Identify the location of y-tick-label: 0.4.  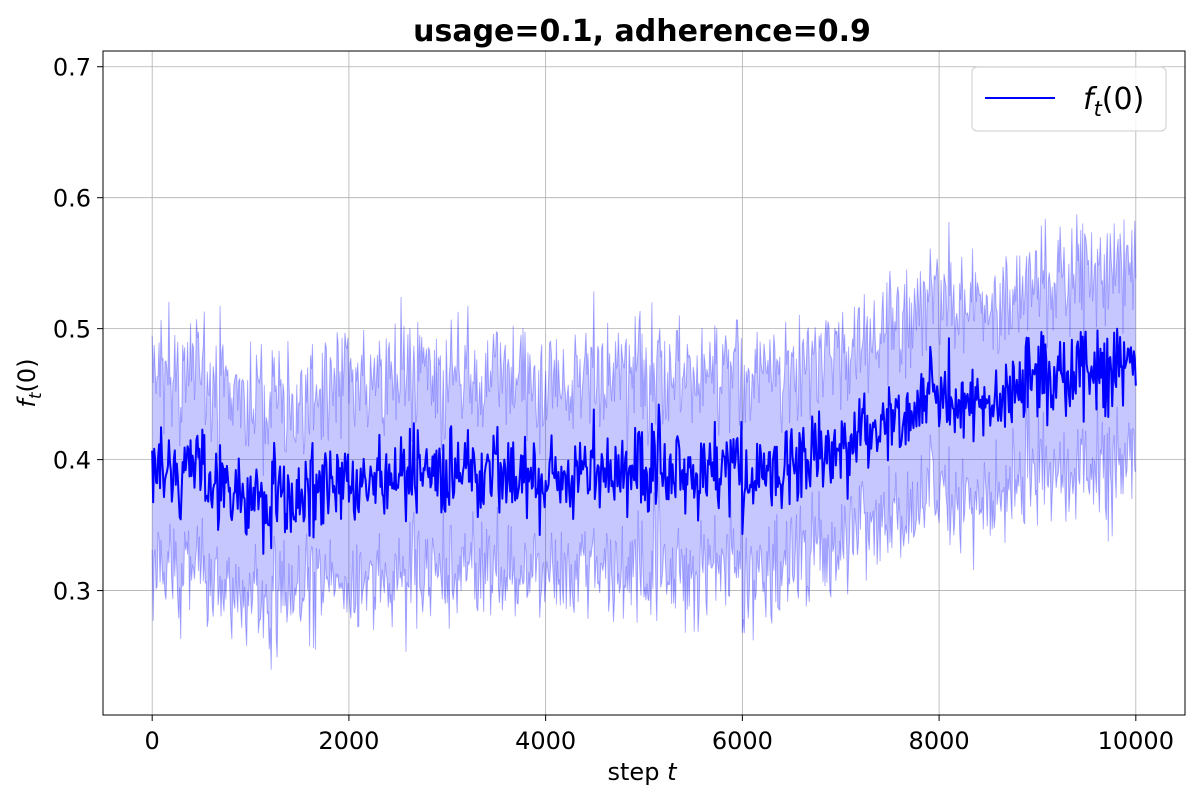
(72, 461).